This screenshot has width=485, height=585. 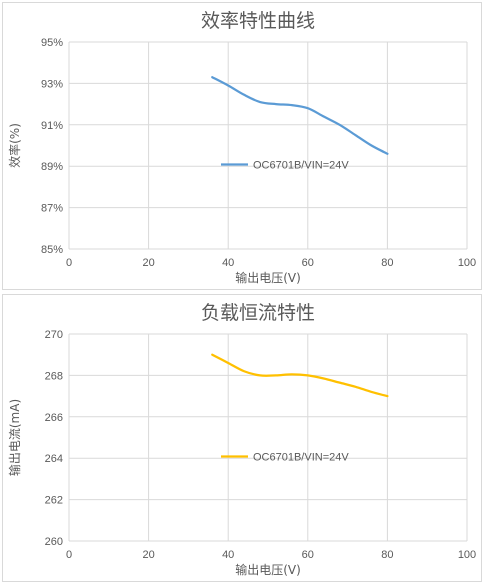 What do you see at coordinates (14, 145) in the screenshot?
I see `y-axis-label: 效率(%)` at bounding box center [14, 145].